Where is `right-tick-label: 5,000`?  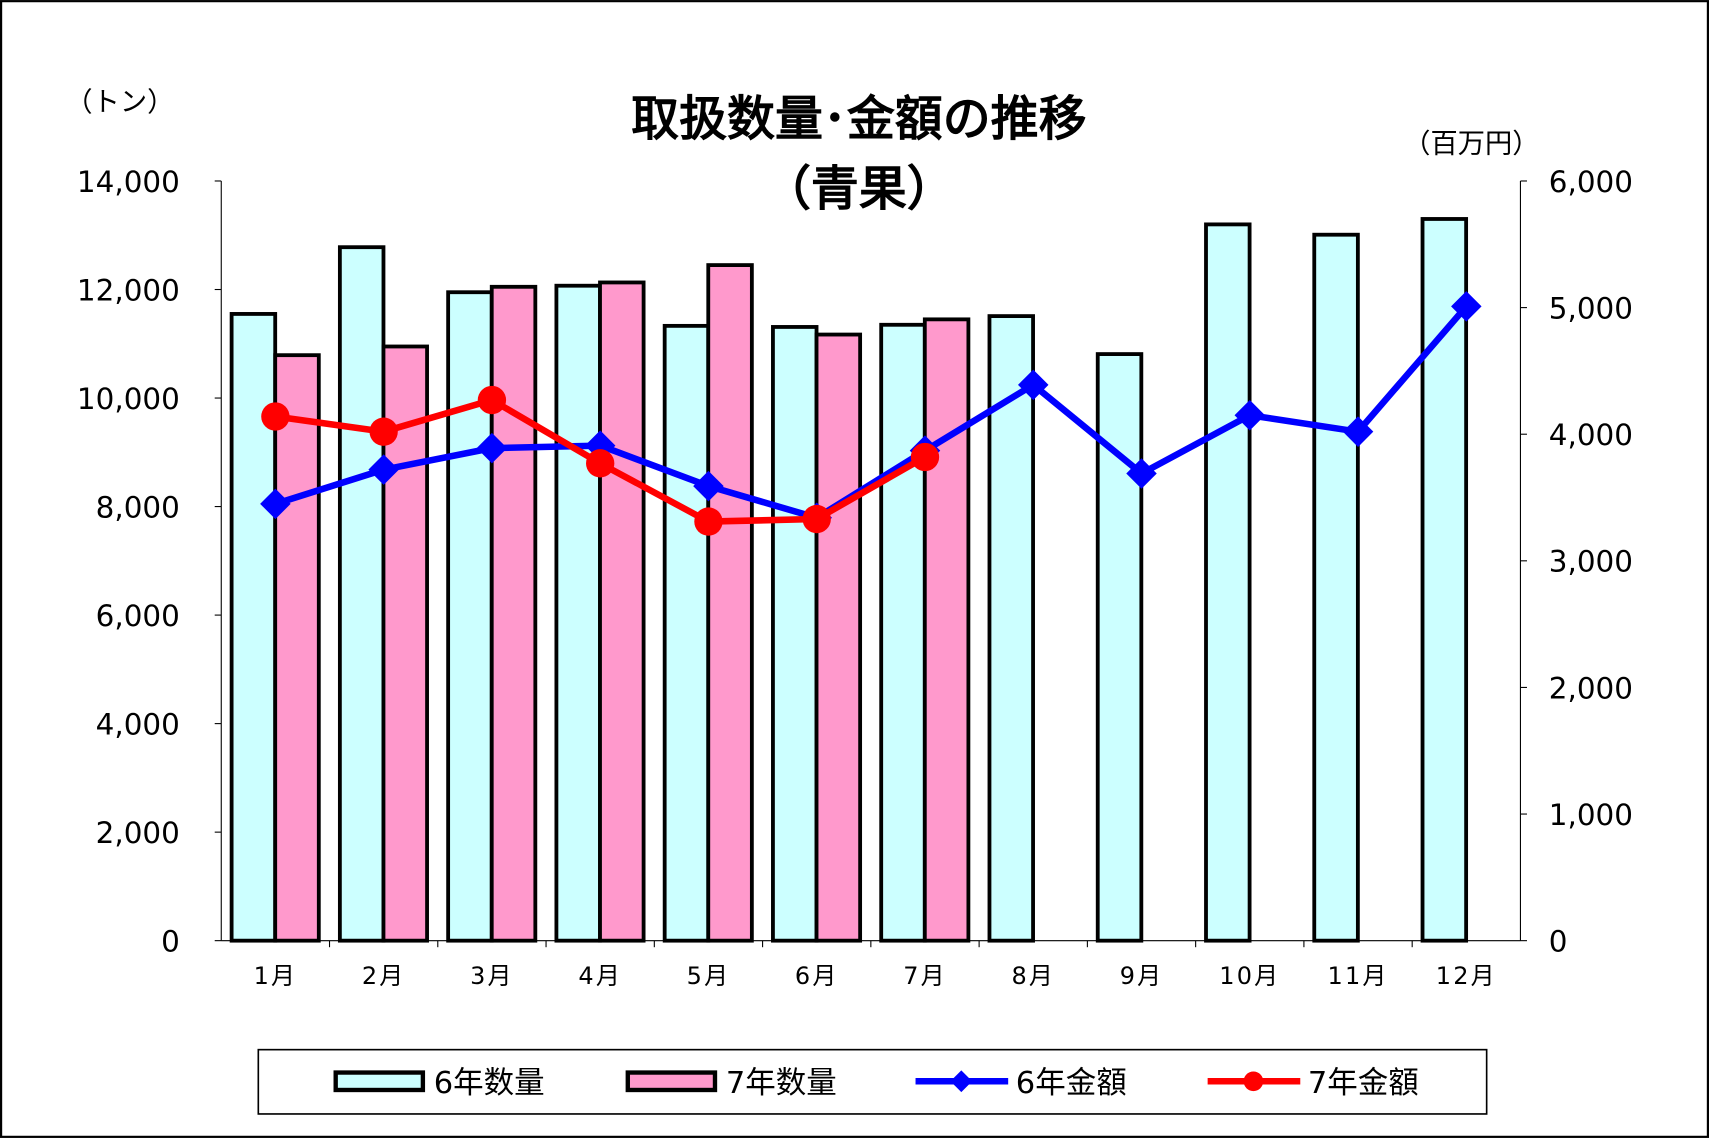
right-tick-label: 5,000 is located at coordinates (1591, 308).